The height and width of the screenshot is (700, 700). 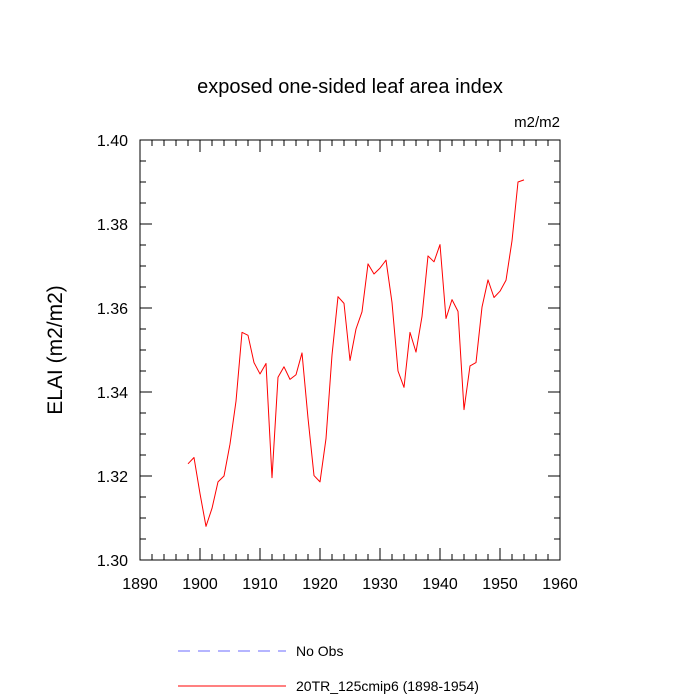 What do you see at coordinates (112, 477) in the screenshot?
I see `y-tick-label: 1.32` at bounding box center [112, 477].